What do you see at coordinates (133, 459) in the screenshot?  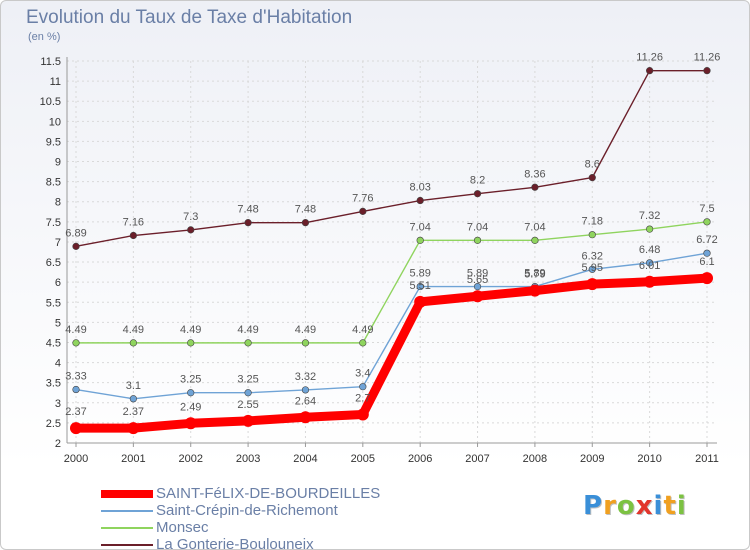 I see `x-tick-label: 2001` at bounding box center [133, 459].